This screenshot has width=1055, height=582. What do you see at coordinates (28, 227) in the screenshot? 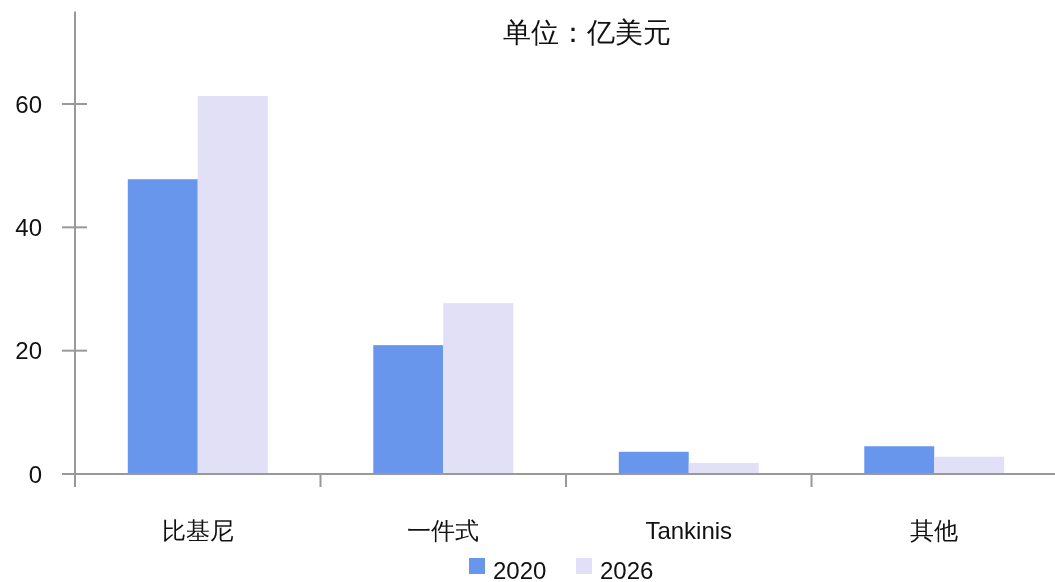
I see `y-tick-label: 40` at bounding box center [28, 227].